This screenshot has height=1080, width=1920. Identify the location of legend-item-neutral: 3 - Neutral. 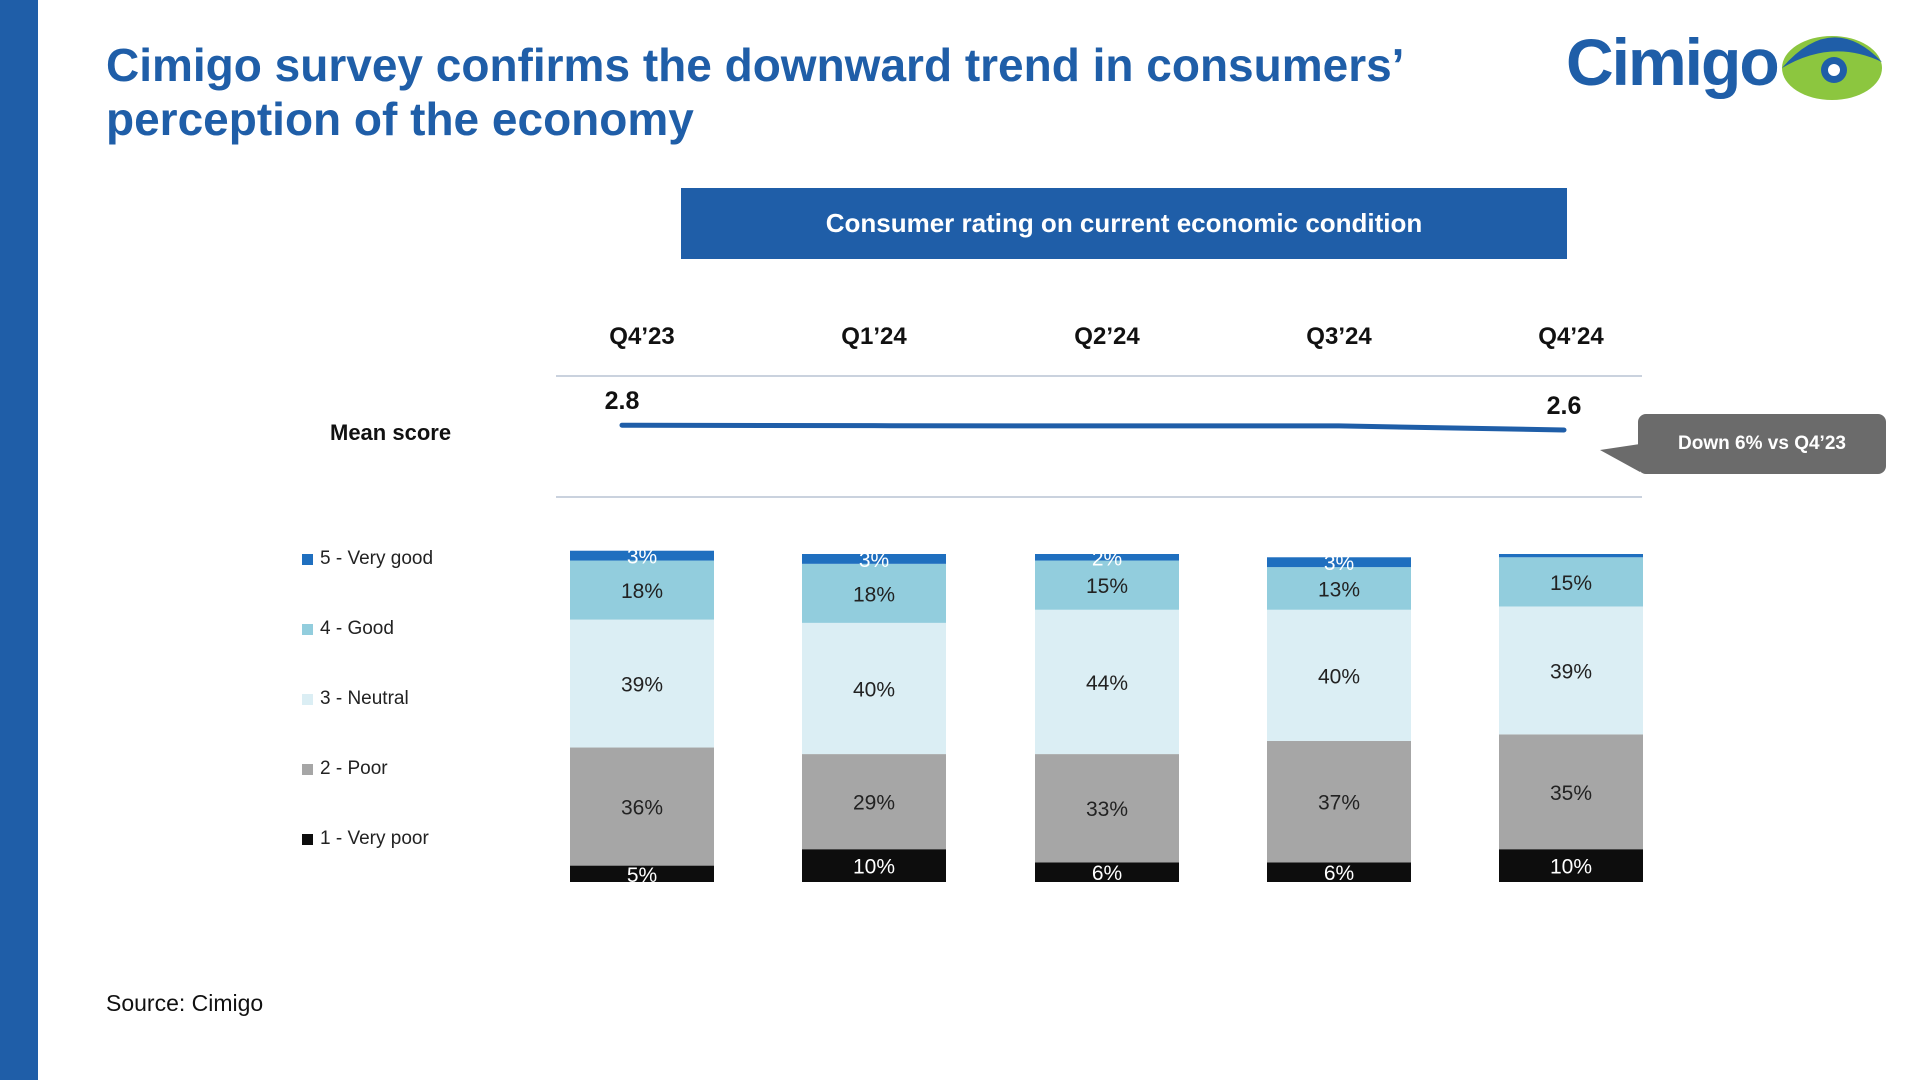
(355, 699).